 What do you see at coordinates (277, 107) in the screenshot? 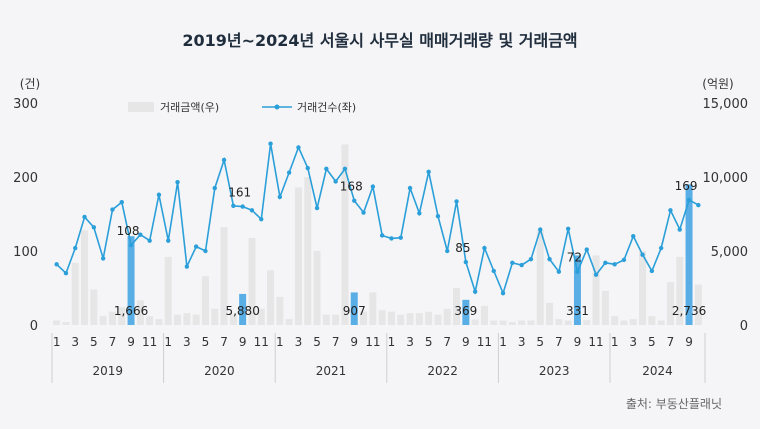
I see `legend-marker-count` at bounding box center [277, 107].